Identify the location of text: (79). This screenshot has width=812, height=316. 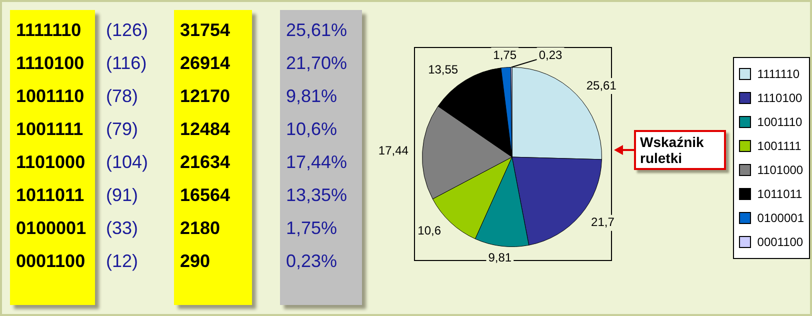
(122, 129).